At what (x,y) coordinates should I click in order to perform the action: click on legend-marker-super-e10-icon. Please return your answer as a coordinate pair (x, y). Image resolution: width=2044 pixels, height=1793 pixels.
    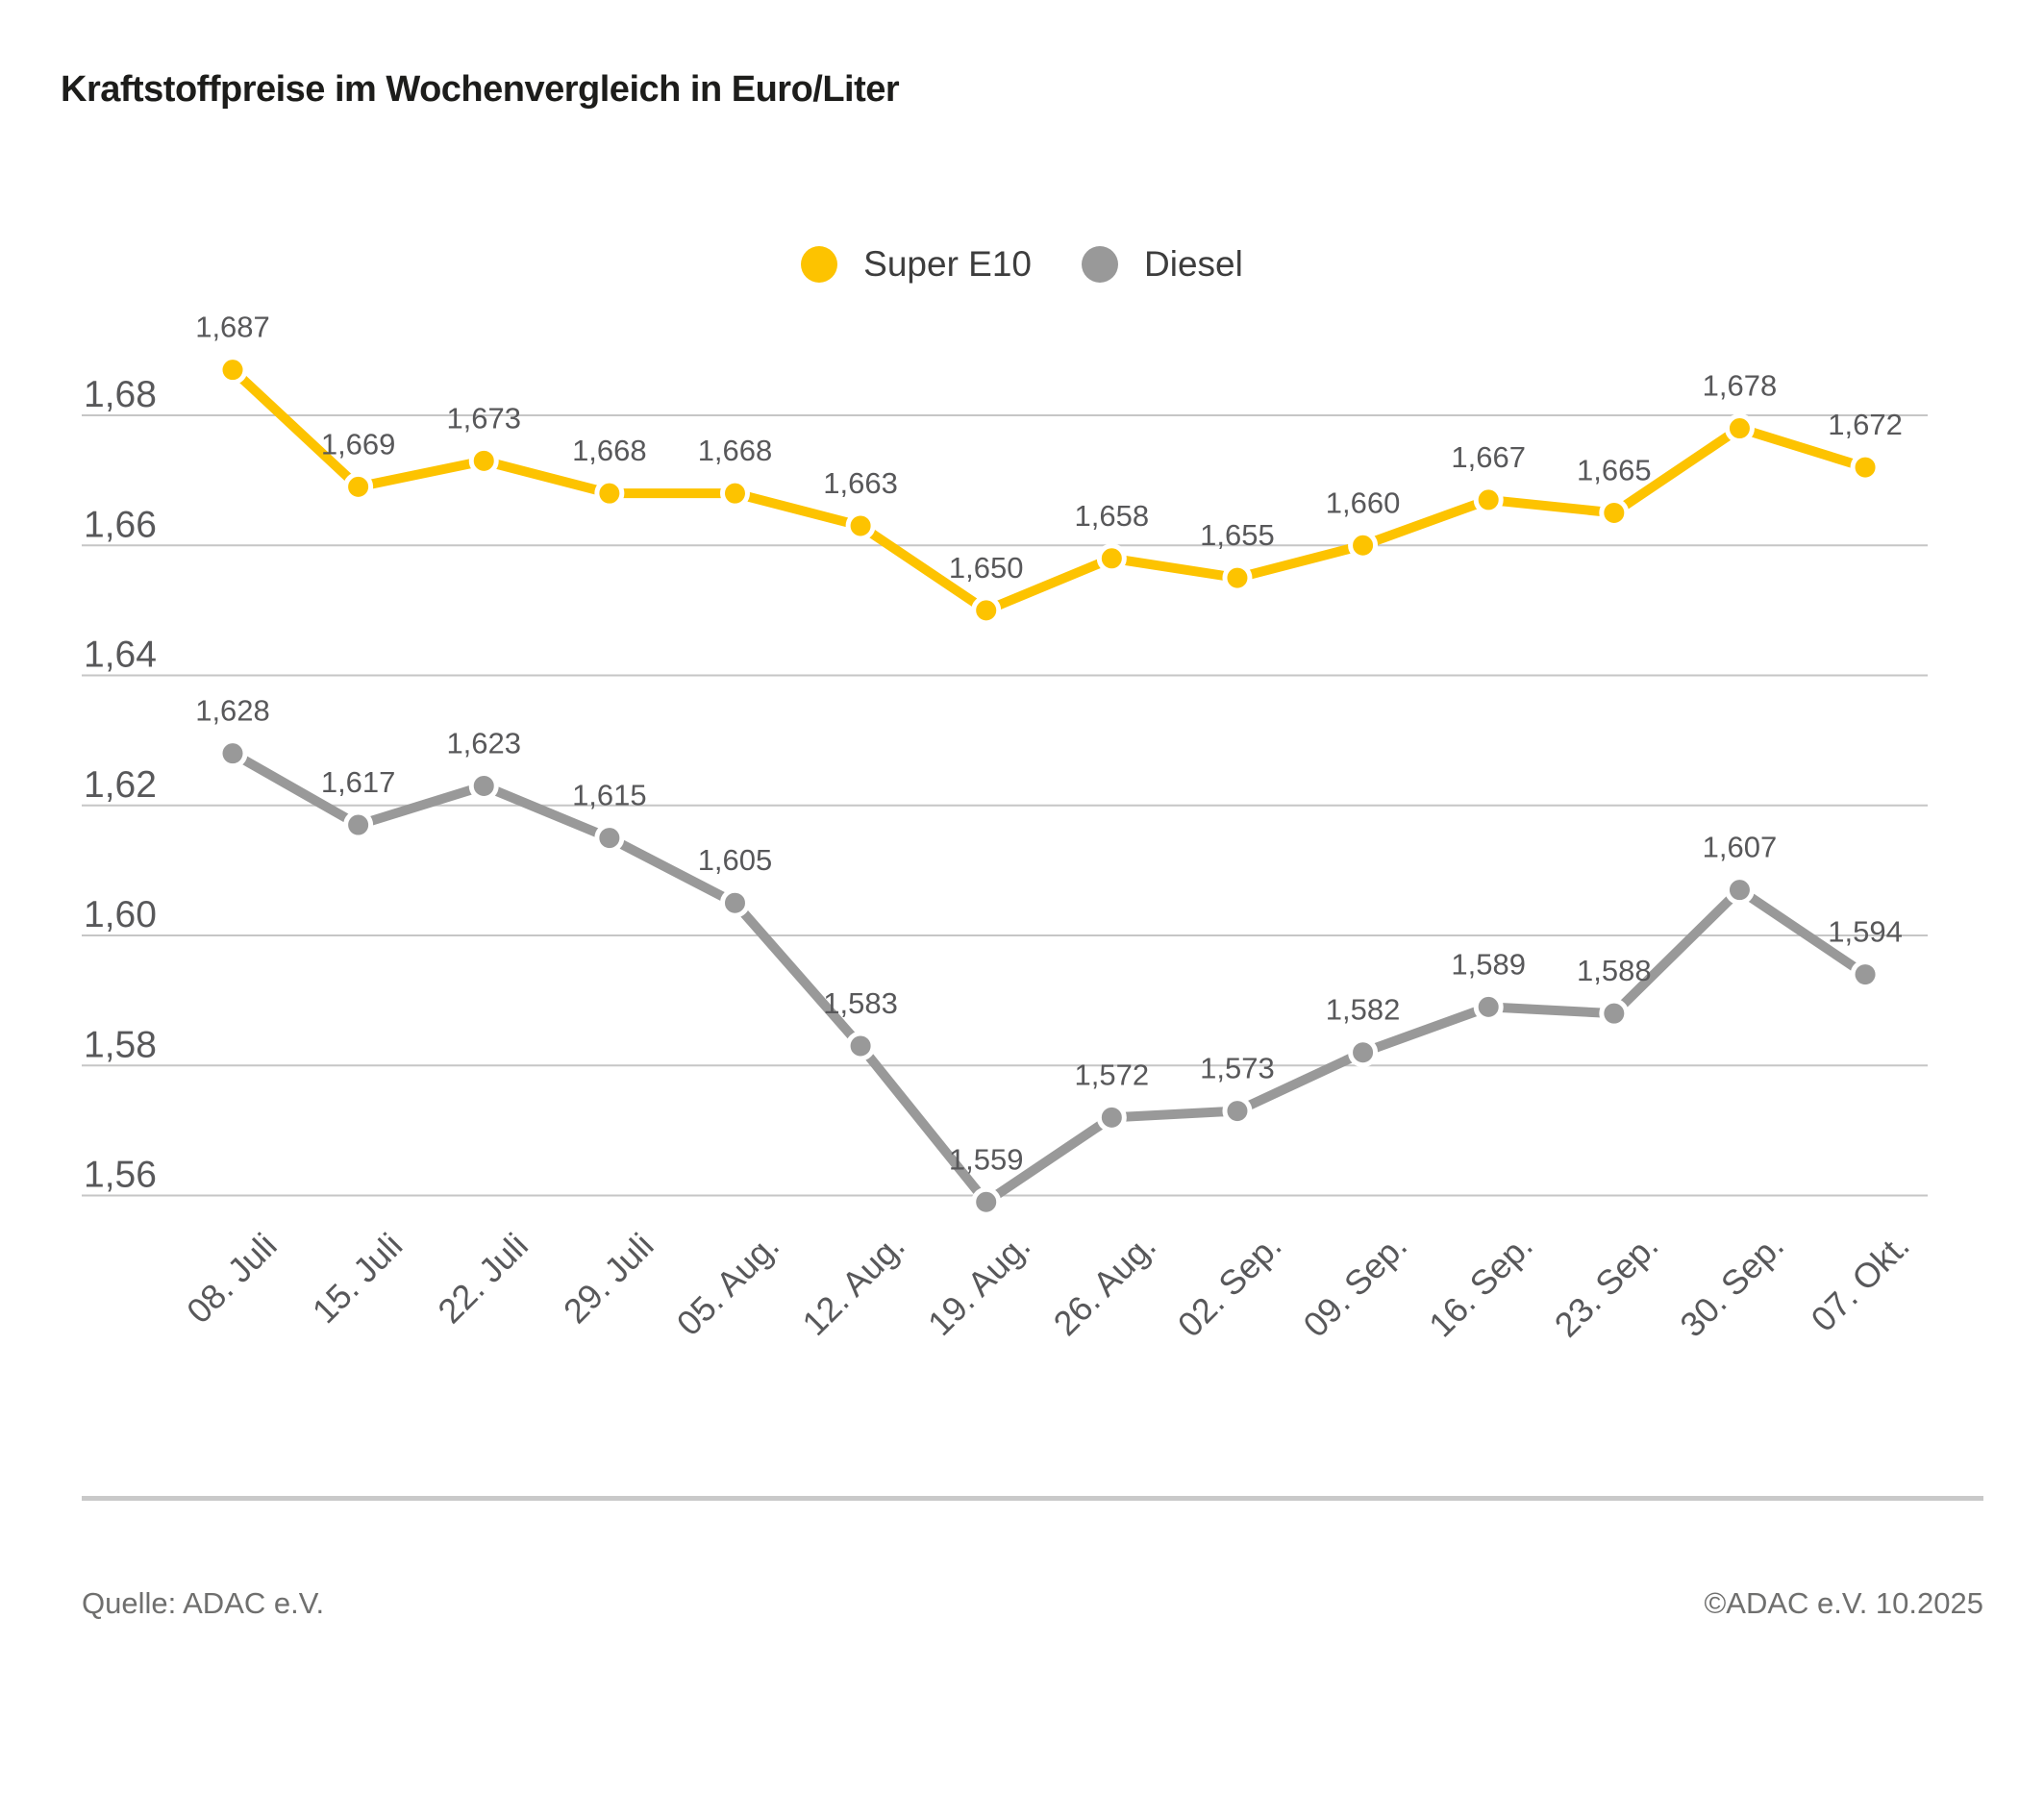
    Looking at the image, I should click on (819, 264).